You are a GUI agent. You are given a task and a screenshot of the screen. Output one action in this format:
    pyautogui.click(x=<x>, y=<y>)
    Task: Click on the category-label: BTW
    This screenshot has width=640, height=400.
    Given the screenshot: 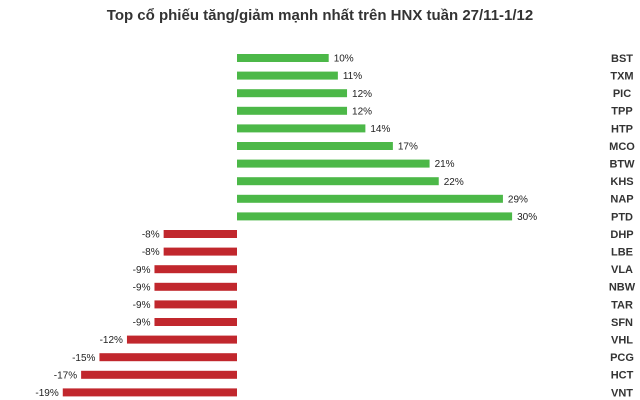 What is the action you would take?
    pyautogui.click(x=622, y=165)
    